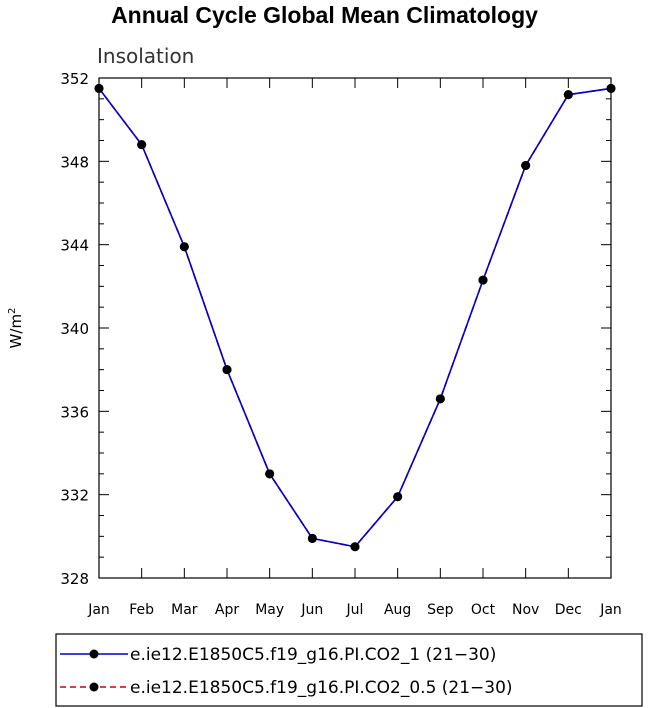 The width and height of the screenshot is (649, 708). Describe the element at coordinates (74, 246) in the screenshot. I see `y-tick-label: 344` at that location.